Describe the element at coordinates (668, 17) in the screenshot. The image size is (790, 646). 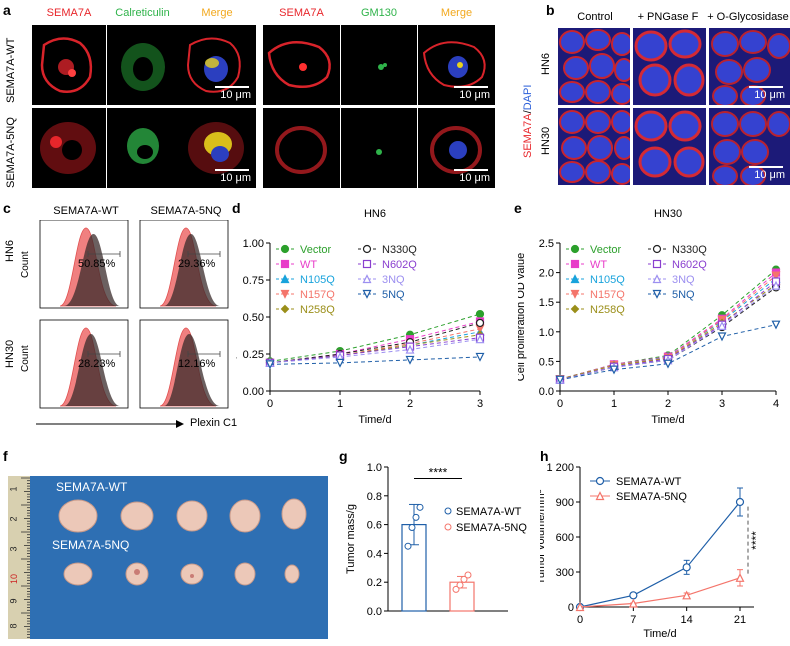
I see `column-label-pngase: + PNGase F` at that location.